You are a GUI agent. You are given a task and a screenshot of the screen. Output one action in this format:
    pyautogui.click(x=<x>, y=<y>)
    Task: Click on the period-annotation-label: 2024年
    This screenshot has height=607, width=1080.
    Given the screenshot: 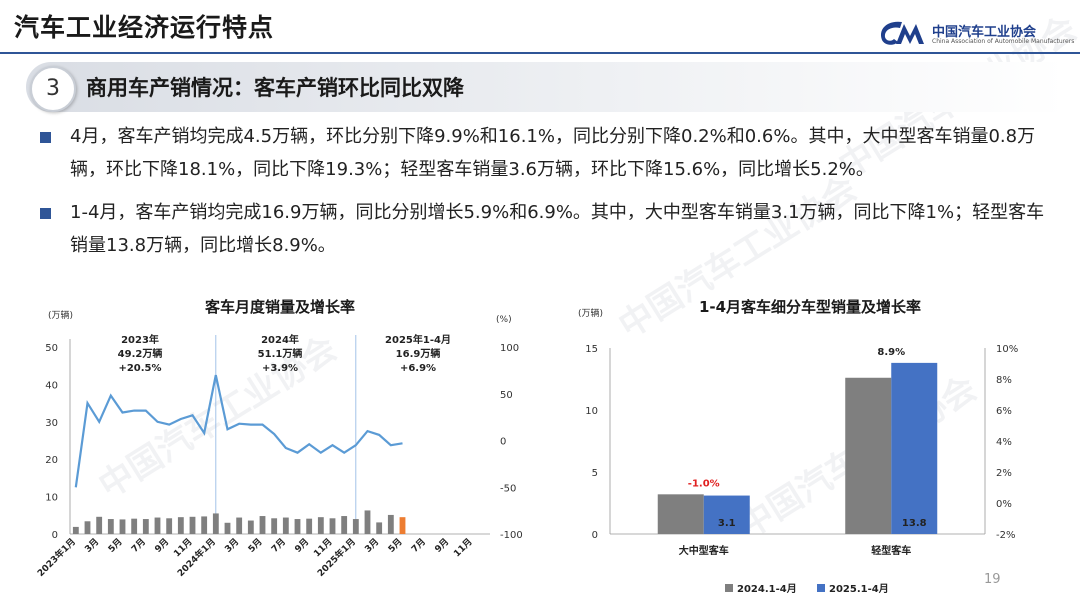 What is the action you would take?
    pyautogui.click(x=280, y=339)
    